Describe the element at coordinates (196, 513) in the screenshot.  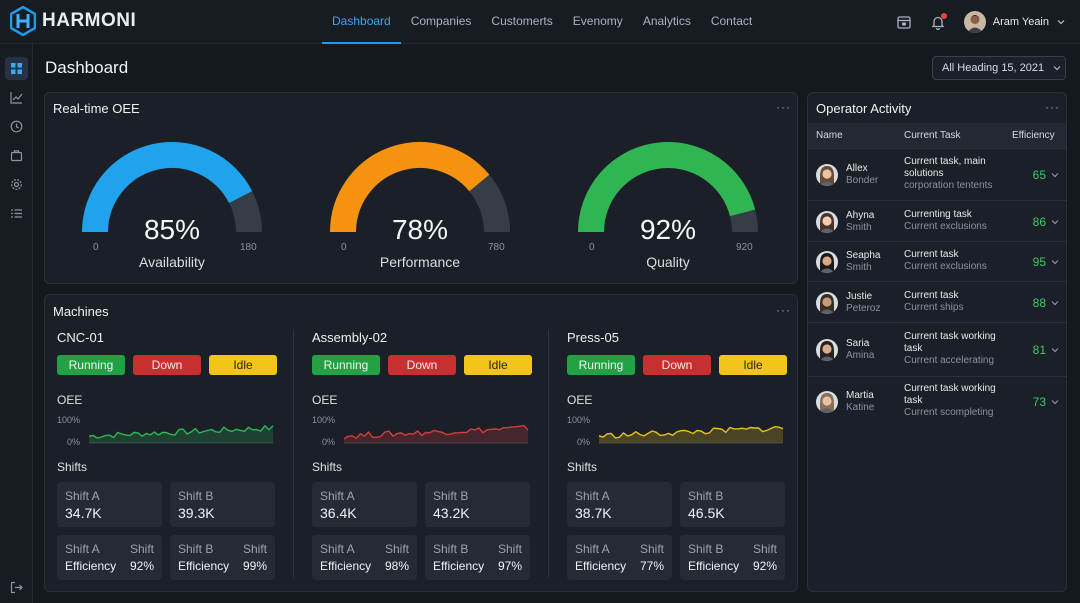
I see `shift-value: 39.3K` at that location.